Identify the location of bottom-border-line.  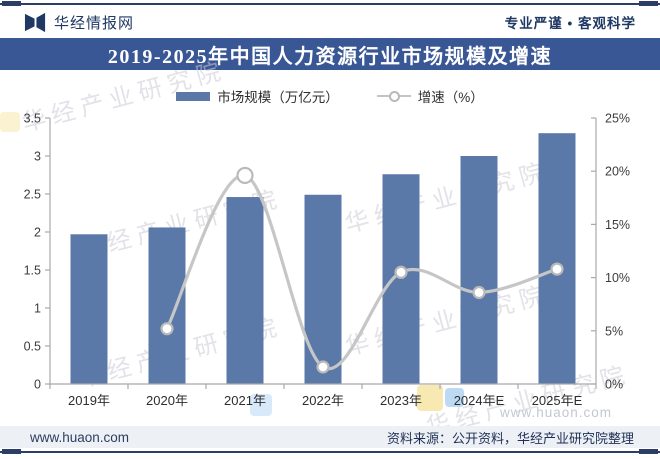
(330, 452).